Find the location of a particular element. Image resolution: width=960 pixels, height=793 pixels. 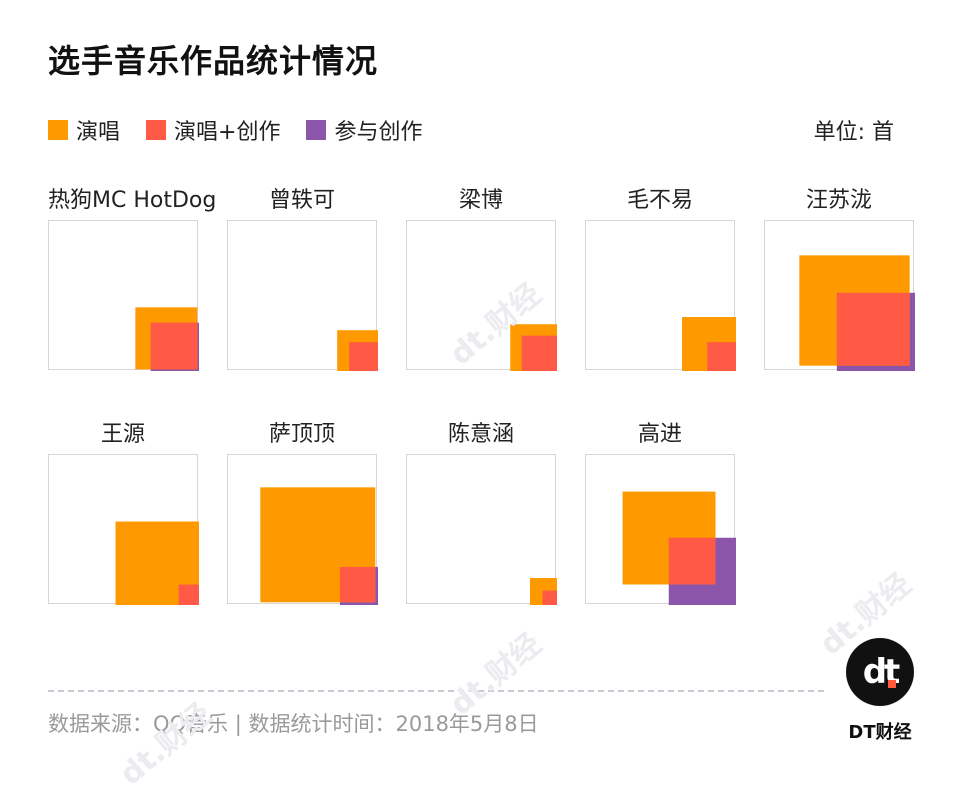

brand-logo: dt is located at coordinates (880, 672).